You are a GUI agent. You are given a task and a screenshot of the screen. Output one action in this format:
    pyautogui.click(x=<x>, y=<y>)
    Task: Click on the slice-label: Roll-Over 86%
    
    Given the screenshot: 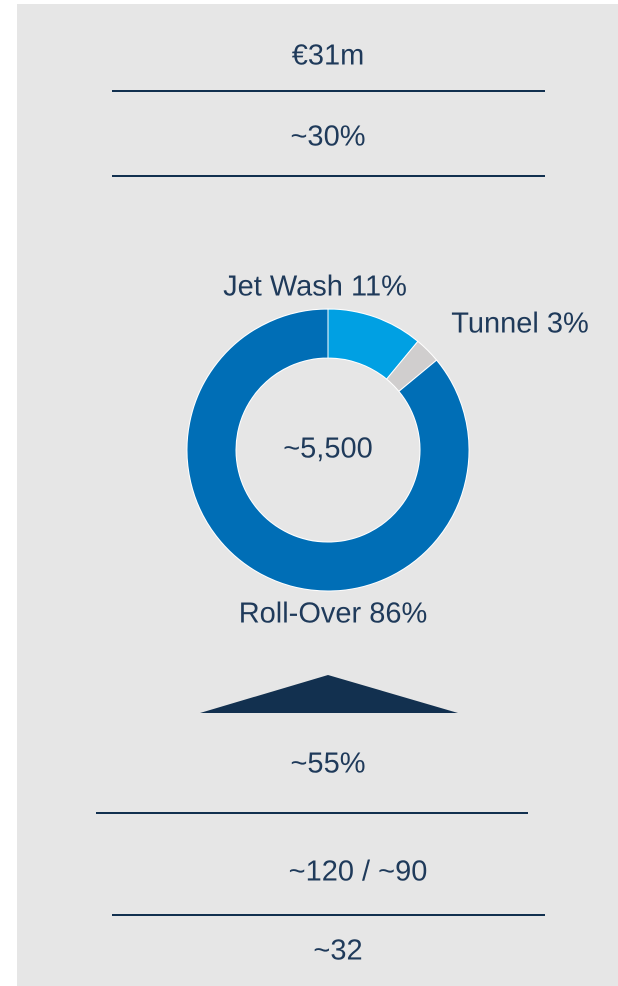 What is the action you would take?
    pyautogui.click(x=333, y=614)
    